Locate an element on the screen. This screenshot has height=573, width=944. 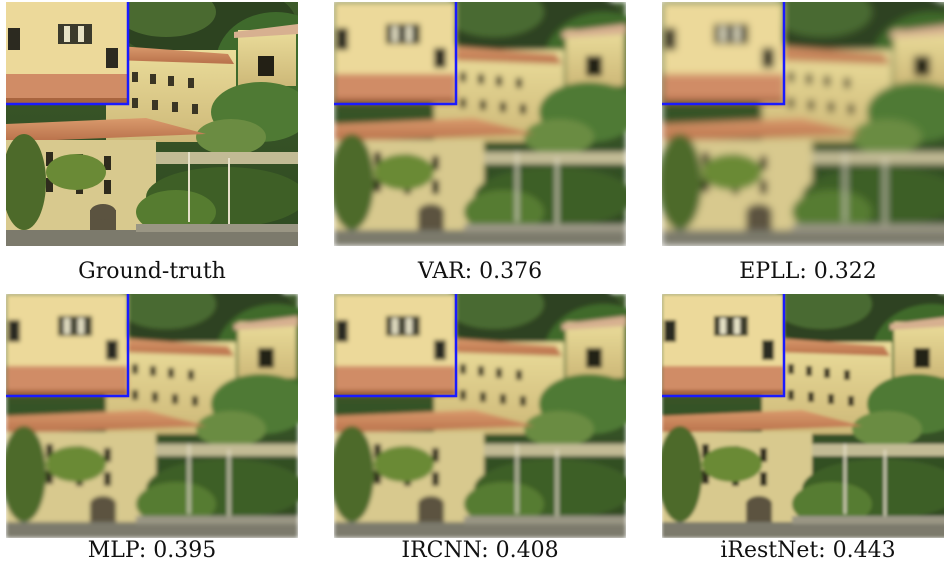
image-ircnn is located at coordinates (480, 416).